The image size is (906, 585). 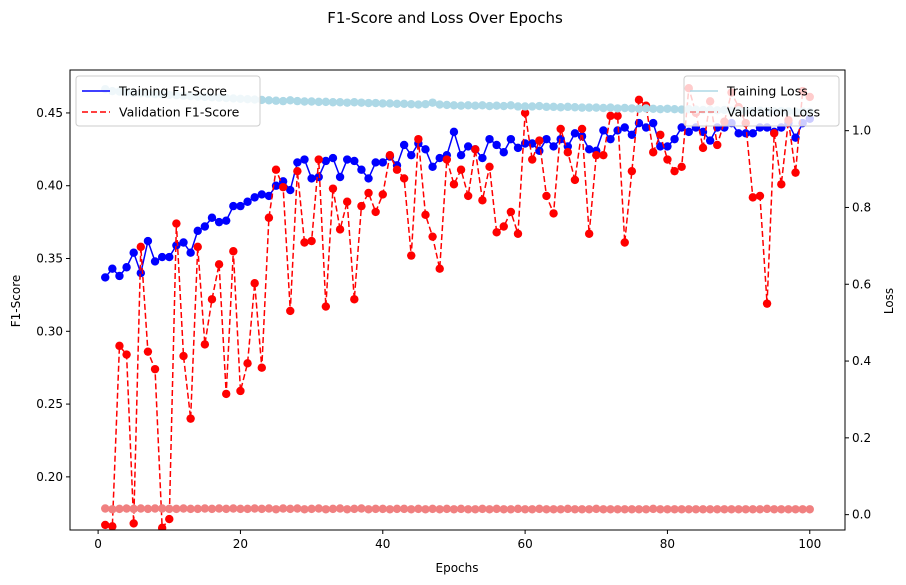 I want to click on x-axis-label: Epochs, so click(x=457, y=568).